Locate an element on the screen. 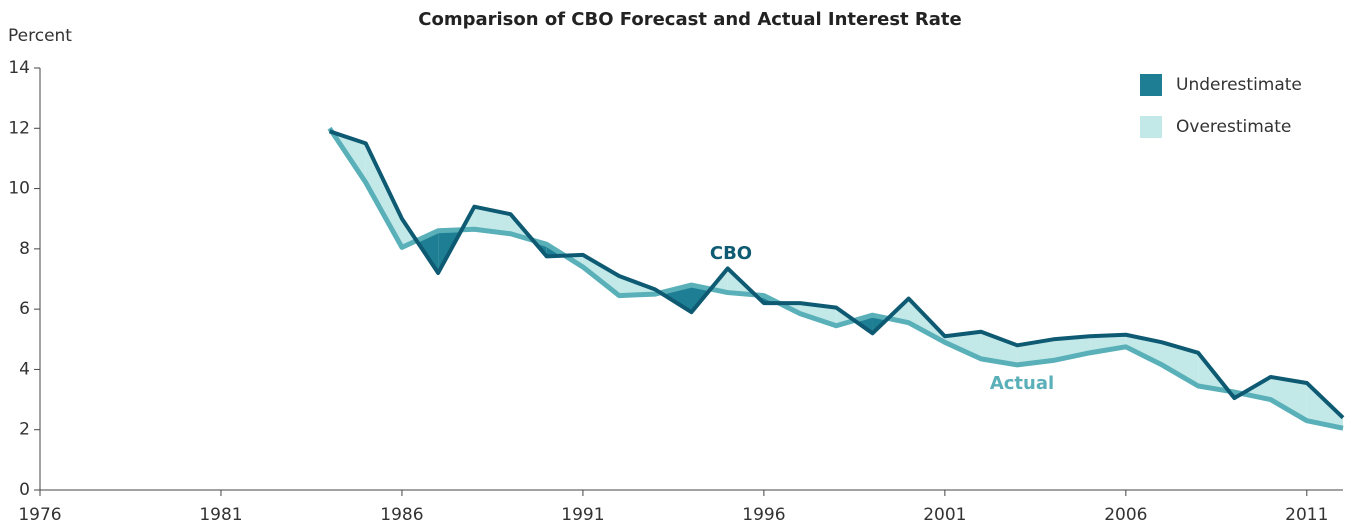 The height and width of the screenshot is (527, 1349). y-tick-label: 14 is located at coordinates (19, 68).